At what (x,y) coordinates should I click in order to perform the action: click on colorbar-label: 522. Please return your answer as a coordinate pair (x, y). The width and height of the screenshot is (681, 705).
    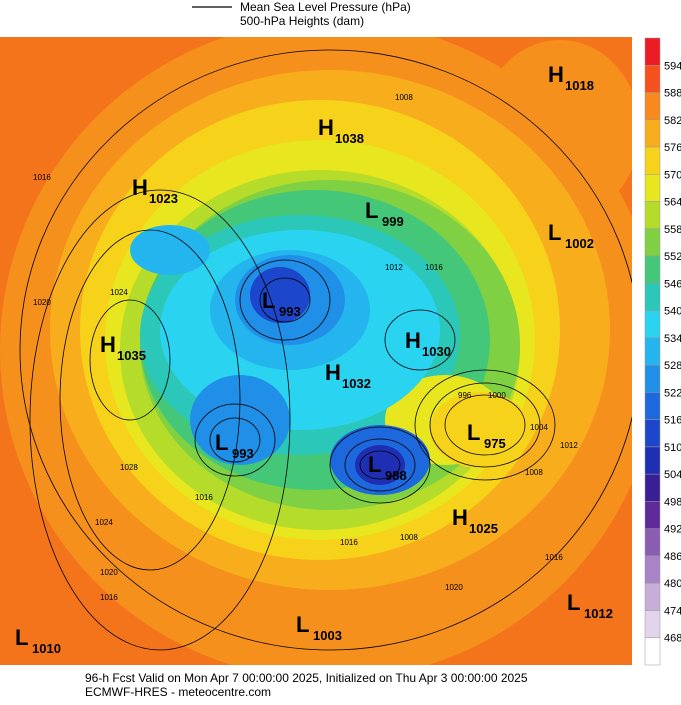
    Looking at the image, I should click on (672, 393).